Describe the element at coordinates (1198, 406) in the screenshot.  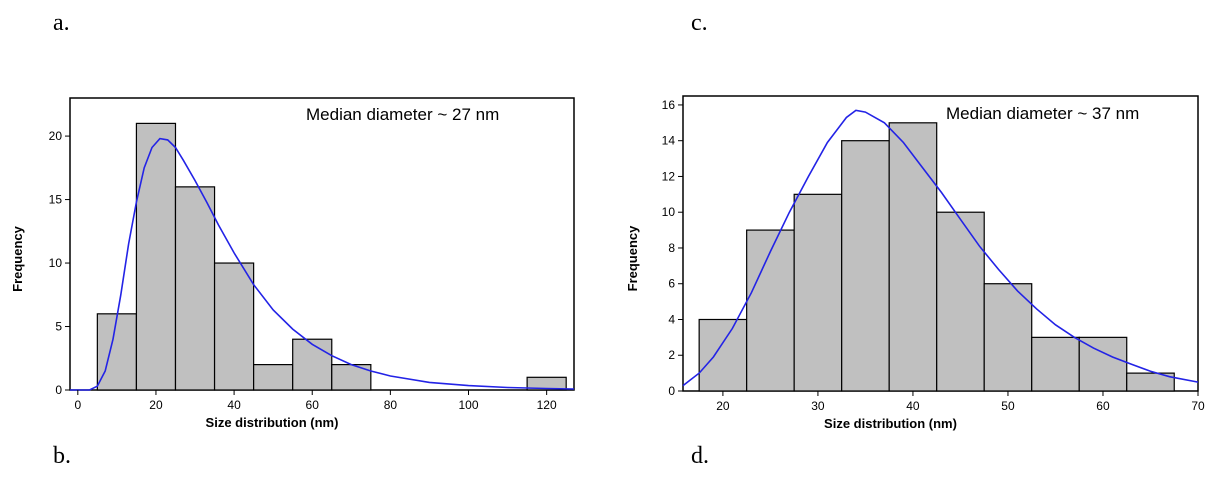
I see `x-tick-label: 70` at that location.